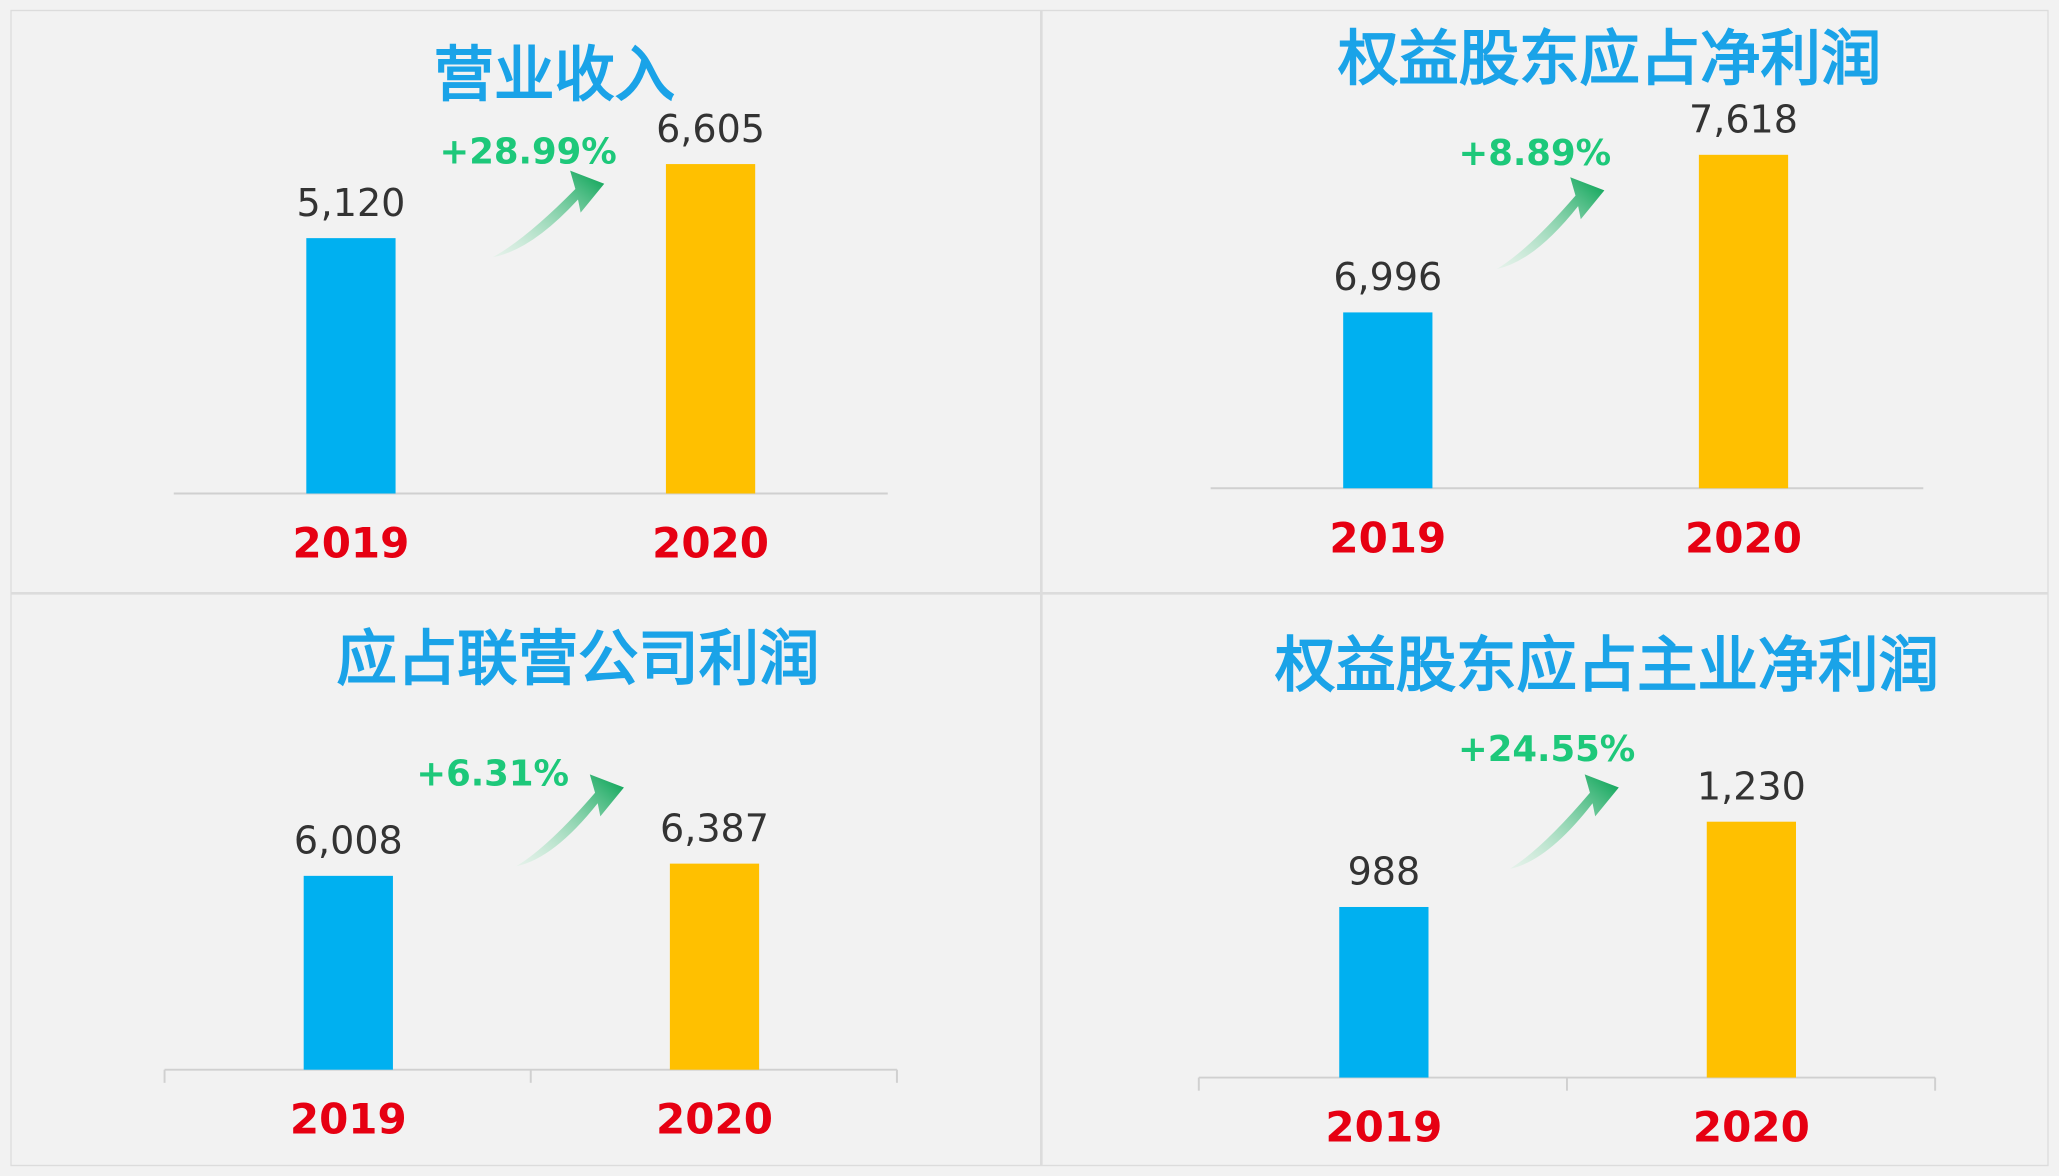 This screenshot has height=1176, width=2059. Describe the element at coordinates (348, 841) in the screenshot. I see `value-label: 6,008` at that location.